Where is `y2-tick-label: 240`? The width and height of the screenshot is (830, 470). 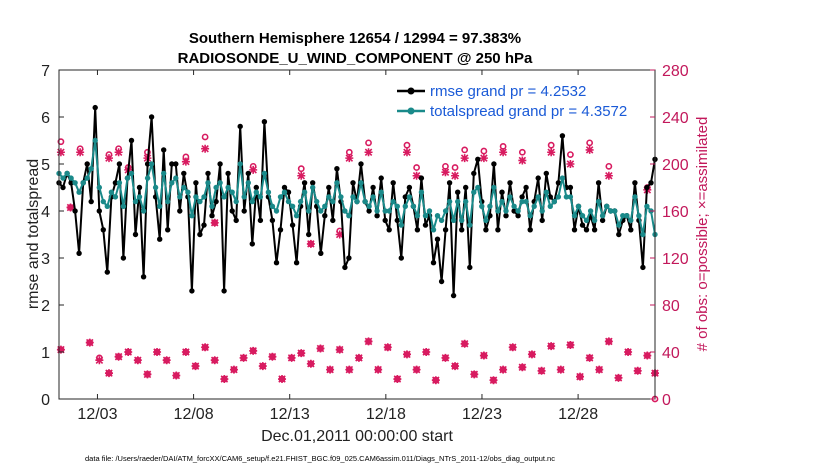
y2-tick-label: 240 is located at coordinates (675, 118).